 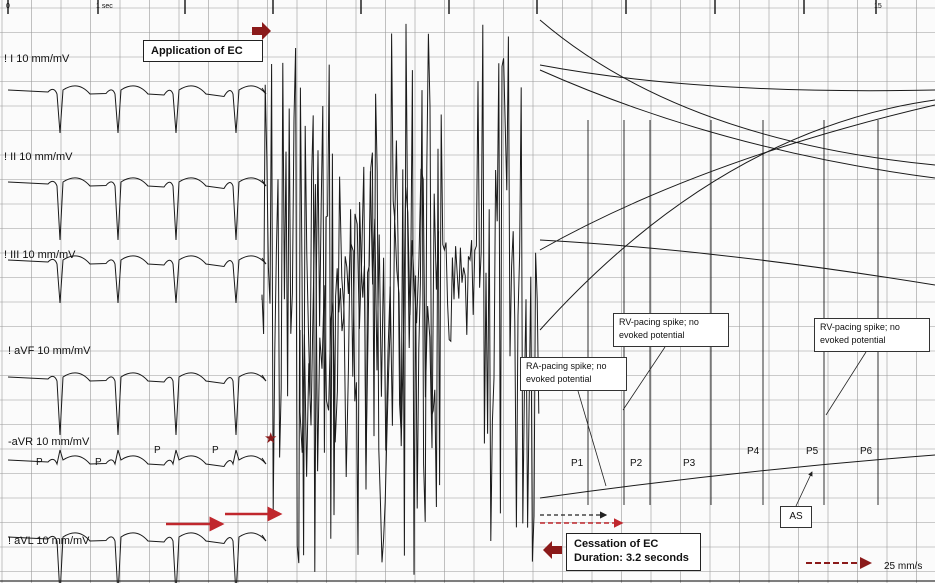 What do you see at coordinates (49, 541) in the screenshot?
I see `lead-label-avl: ! aVL 10 mm/mV` at bounding box center [49, 541].